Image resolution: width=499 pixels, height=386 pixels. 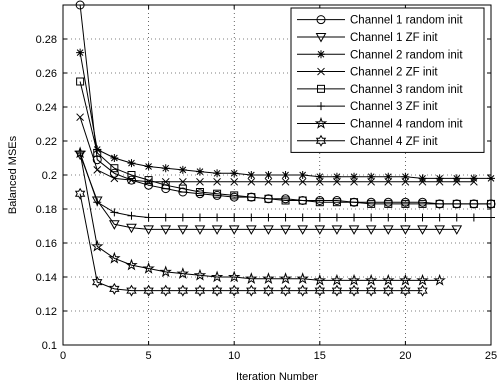 I want to click on y-tick-label: 0.12, so click(x=46, y=312).